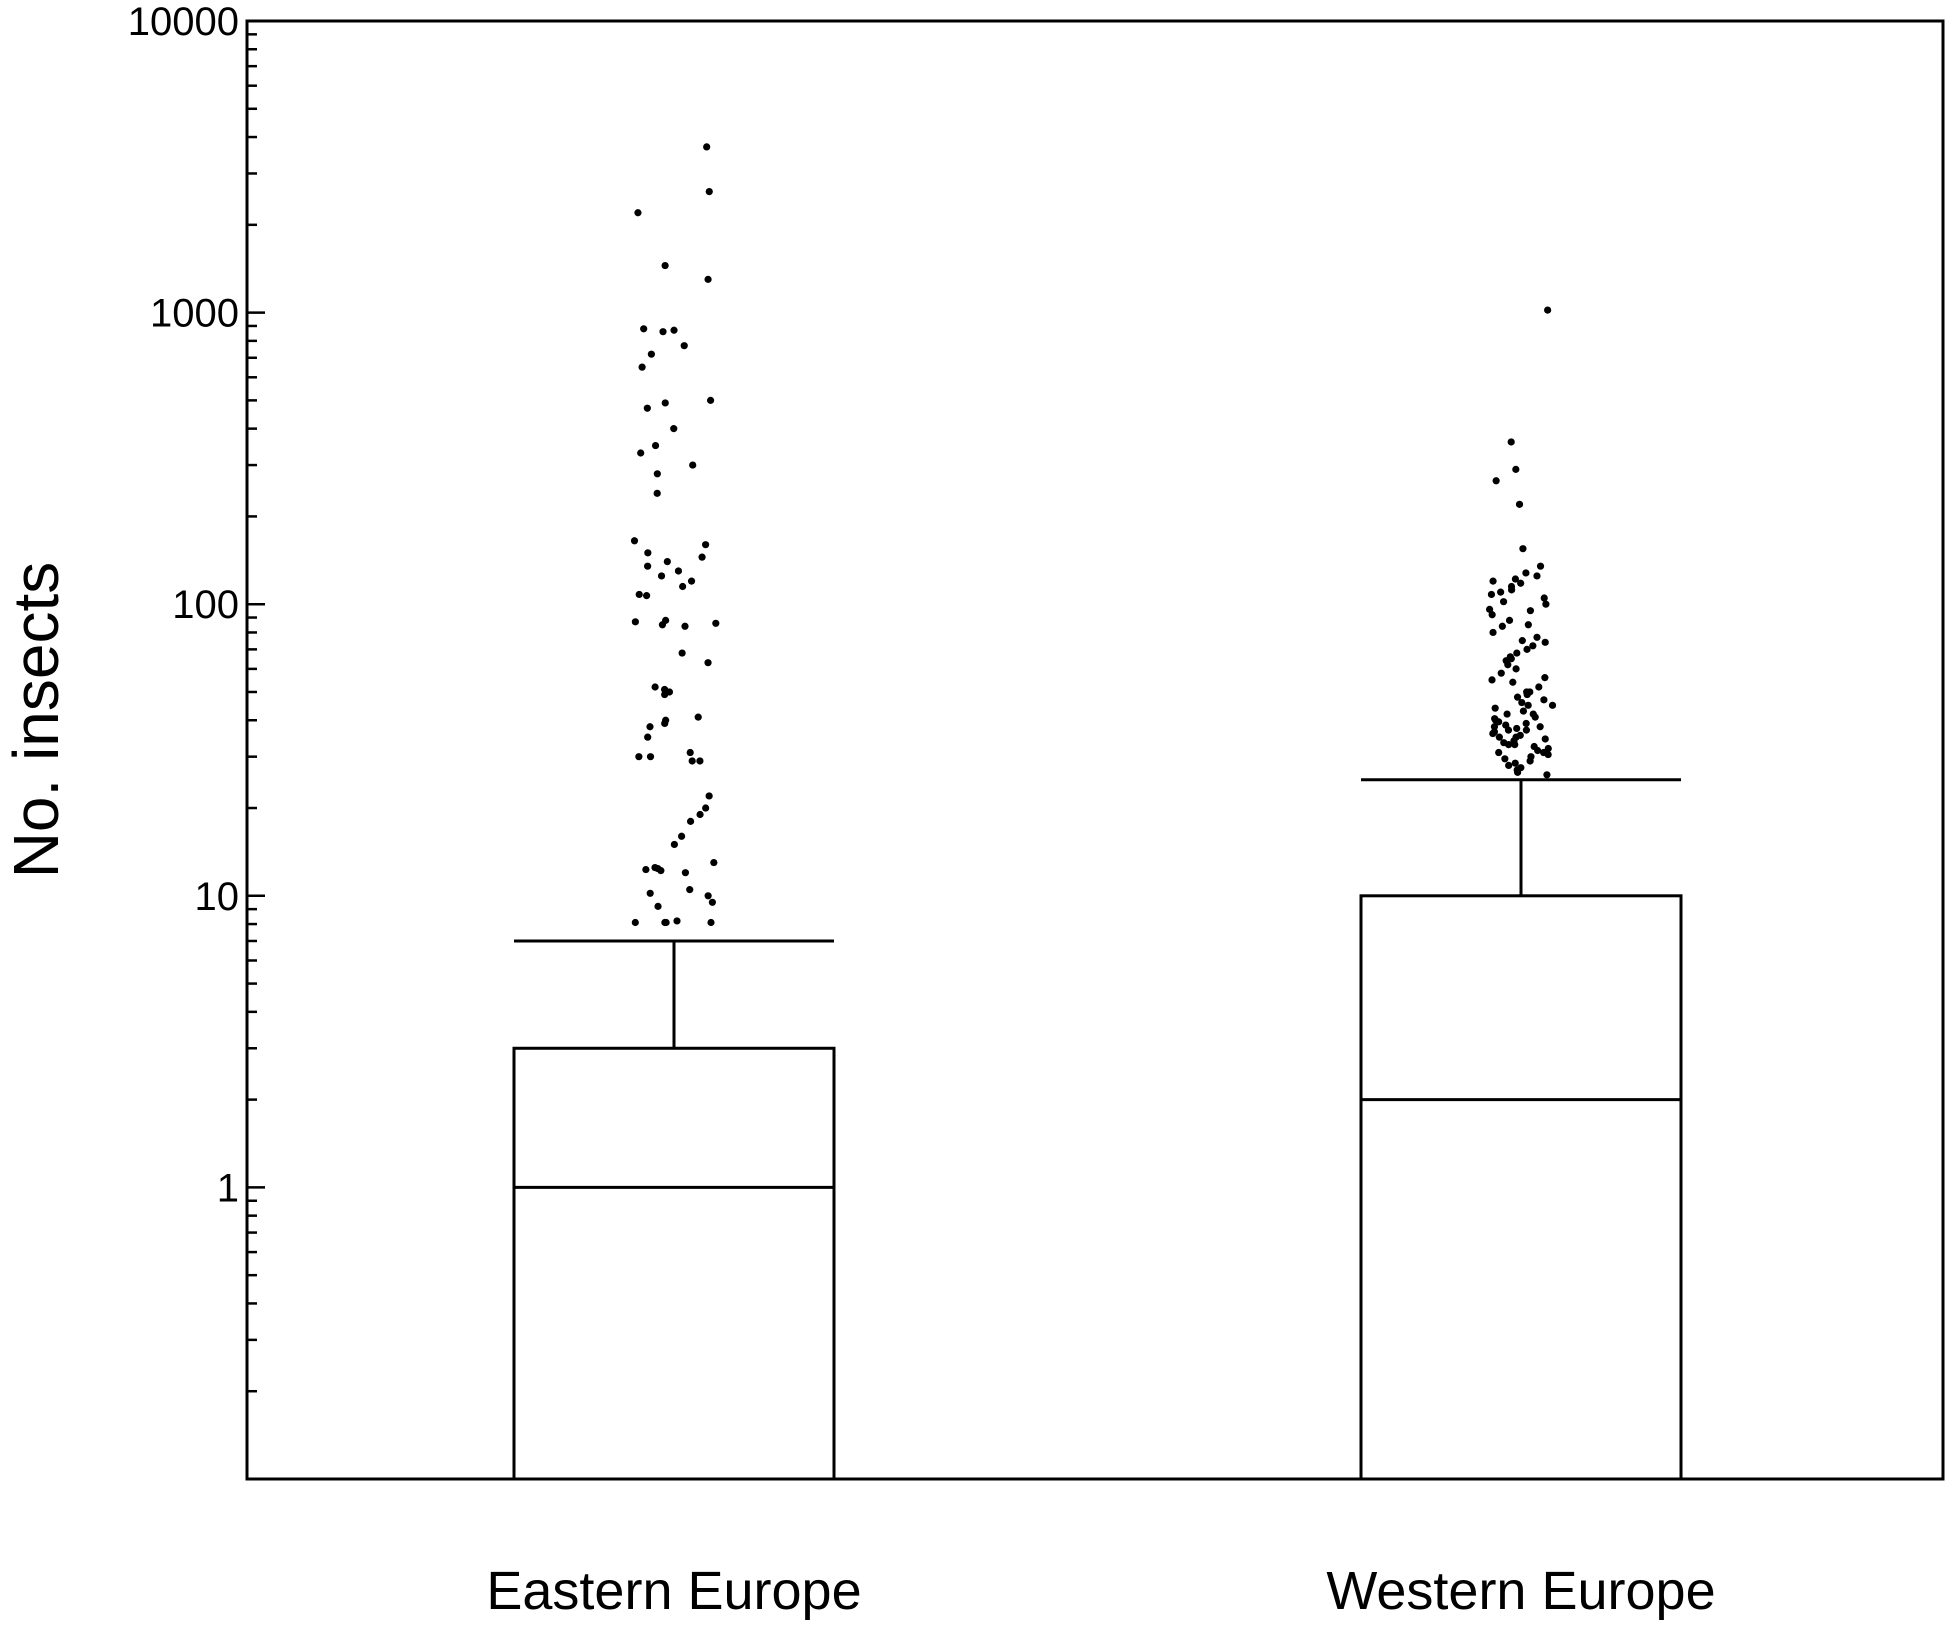 This screenshot has height=1627, width=1950. I want to click on x-category-label: Western Europe, so click(1520, 1591).